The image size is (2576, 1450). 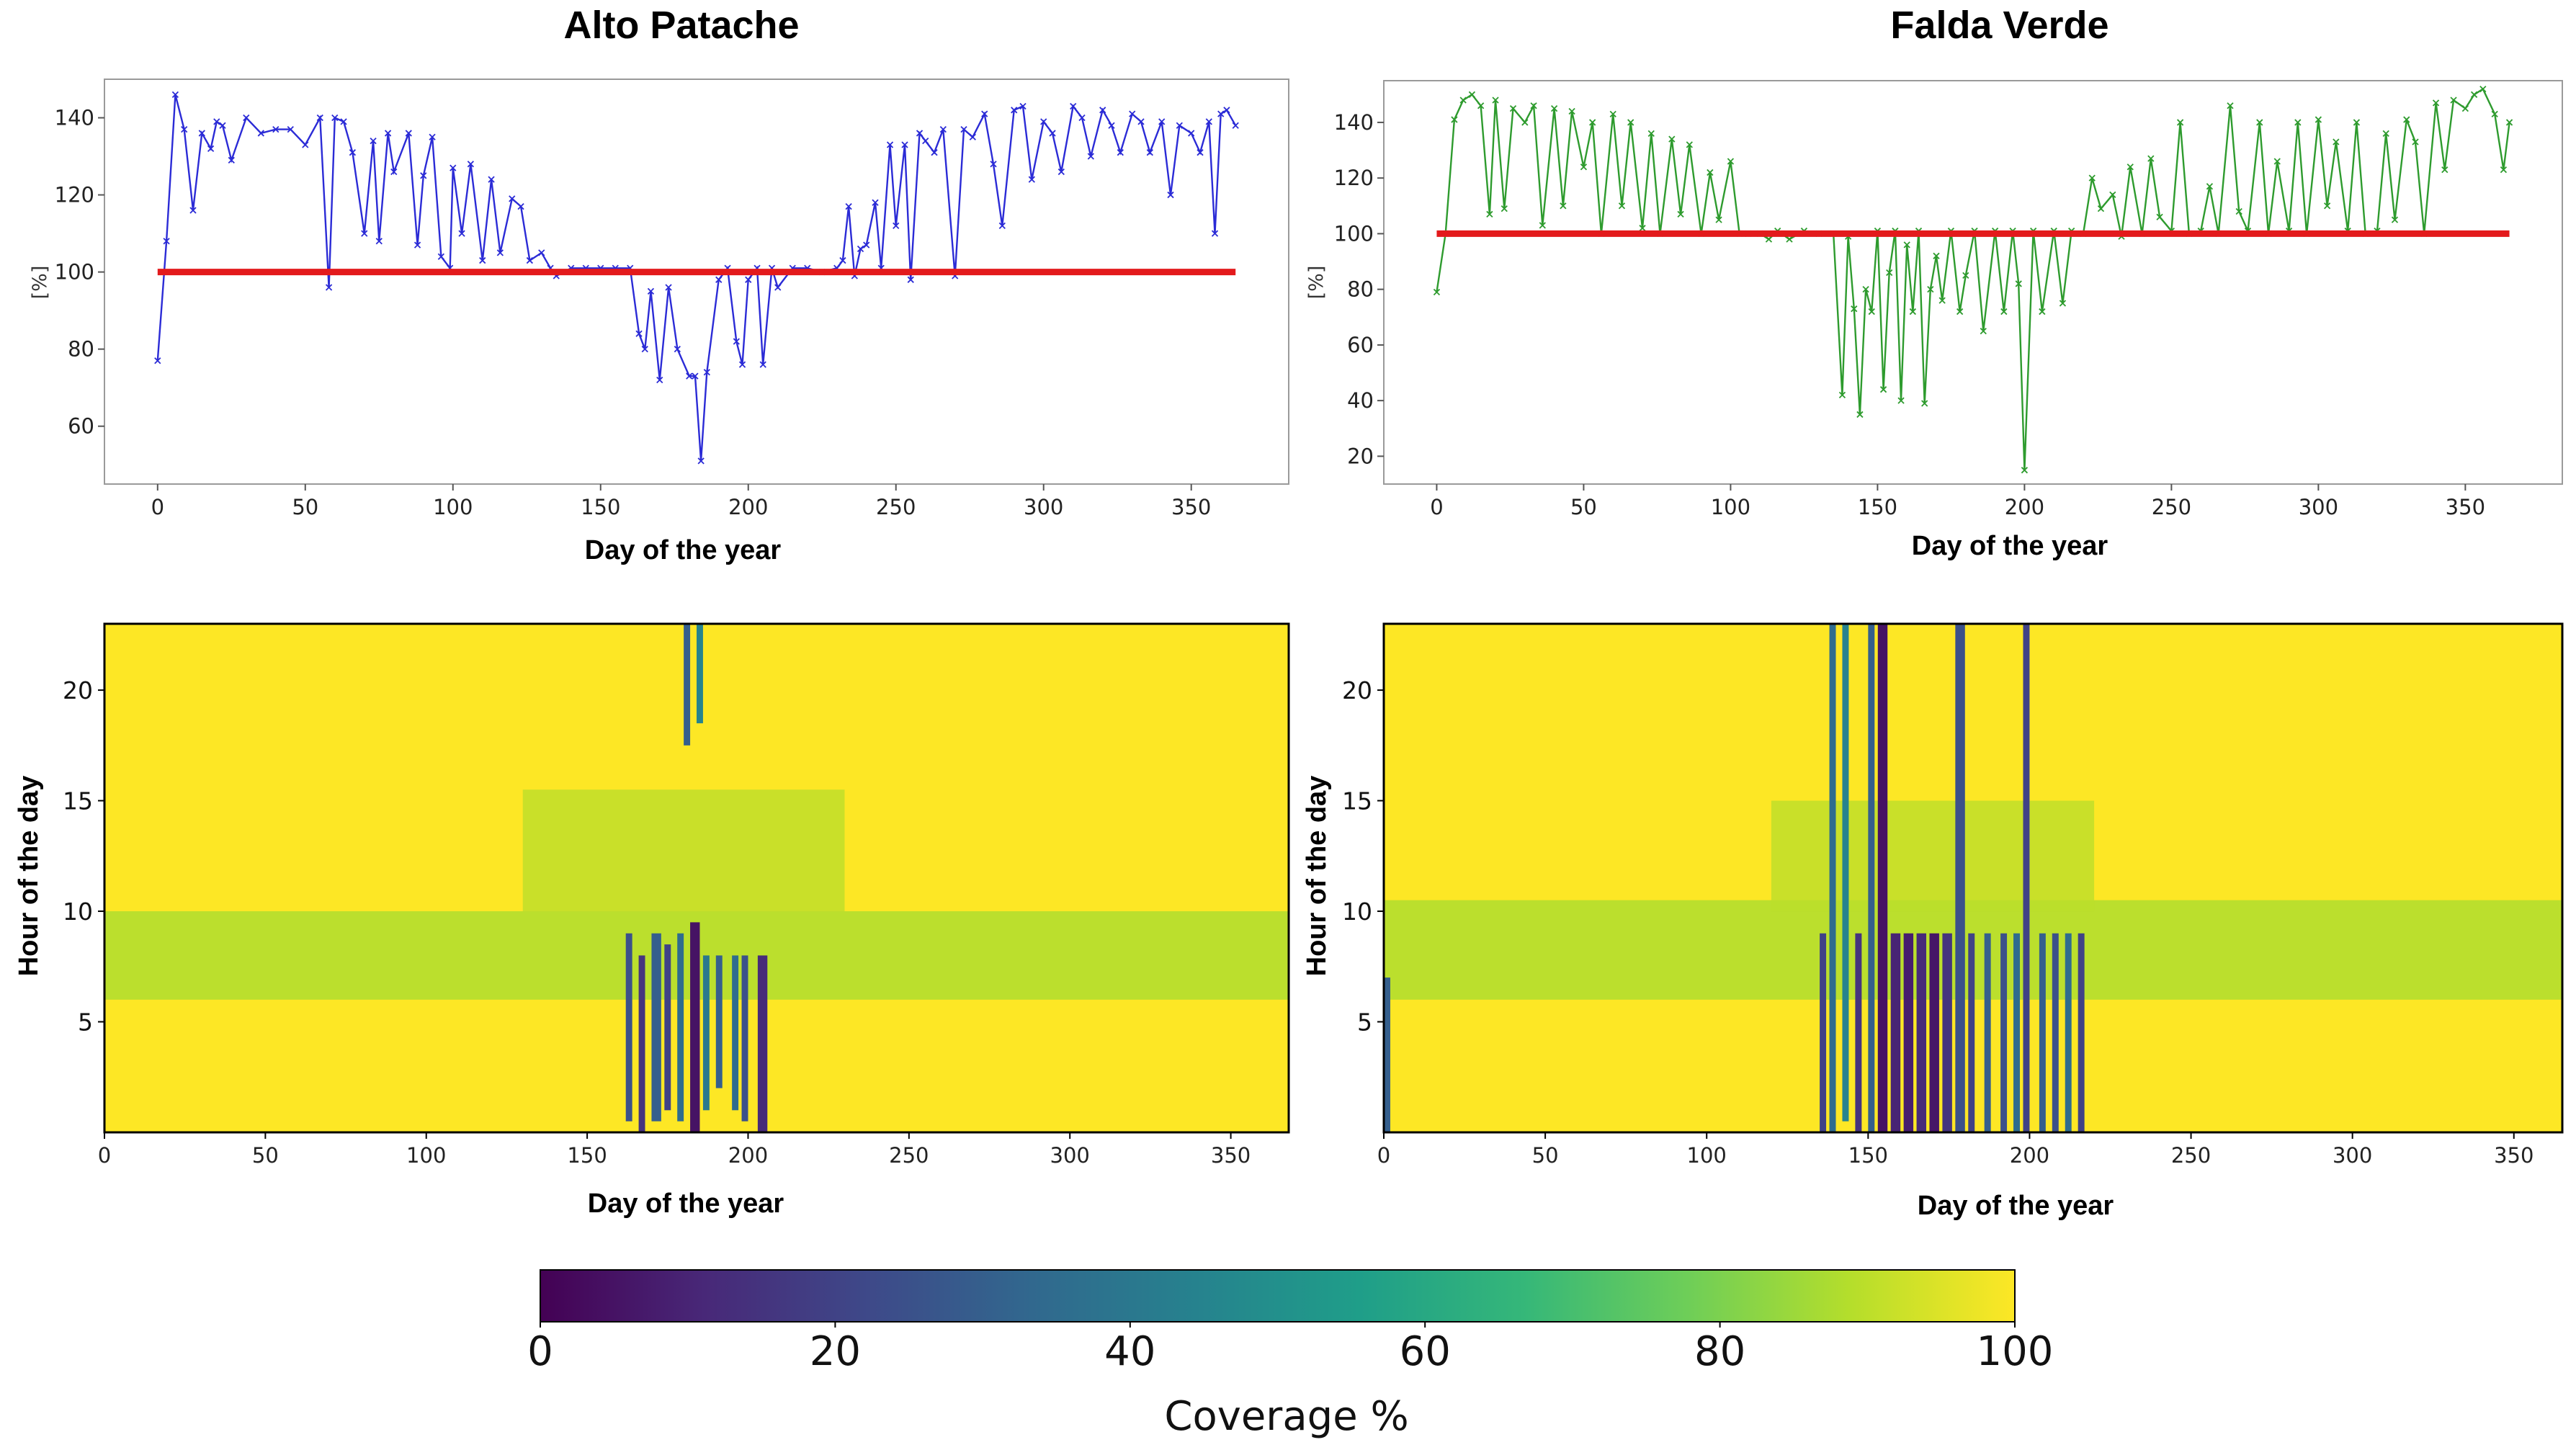 What do you see at coordinates (1948, 299) in the screenshot?
I see `panel-falda-verde-line: 0 50 100 150 200 250 300 350 20 40 60 80 100 120 140` at bounding box center [1948, 299].